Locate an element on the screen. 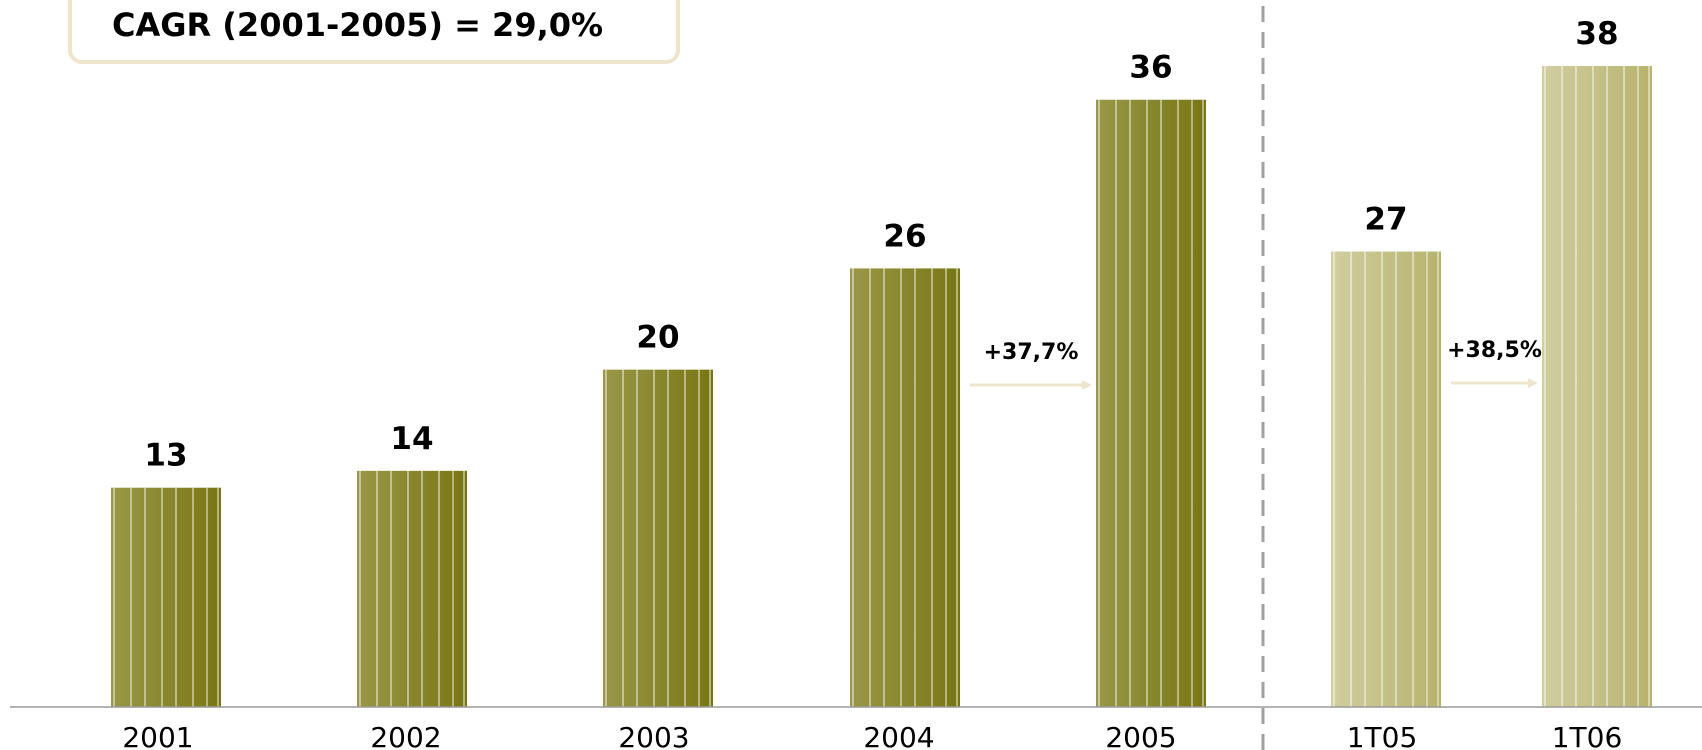  category-label-2005: 2005 is located at coordinates (1140, 735).